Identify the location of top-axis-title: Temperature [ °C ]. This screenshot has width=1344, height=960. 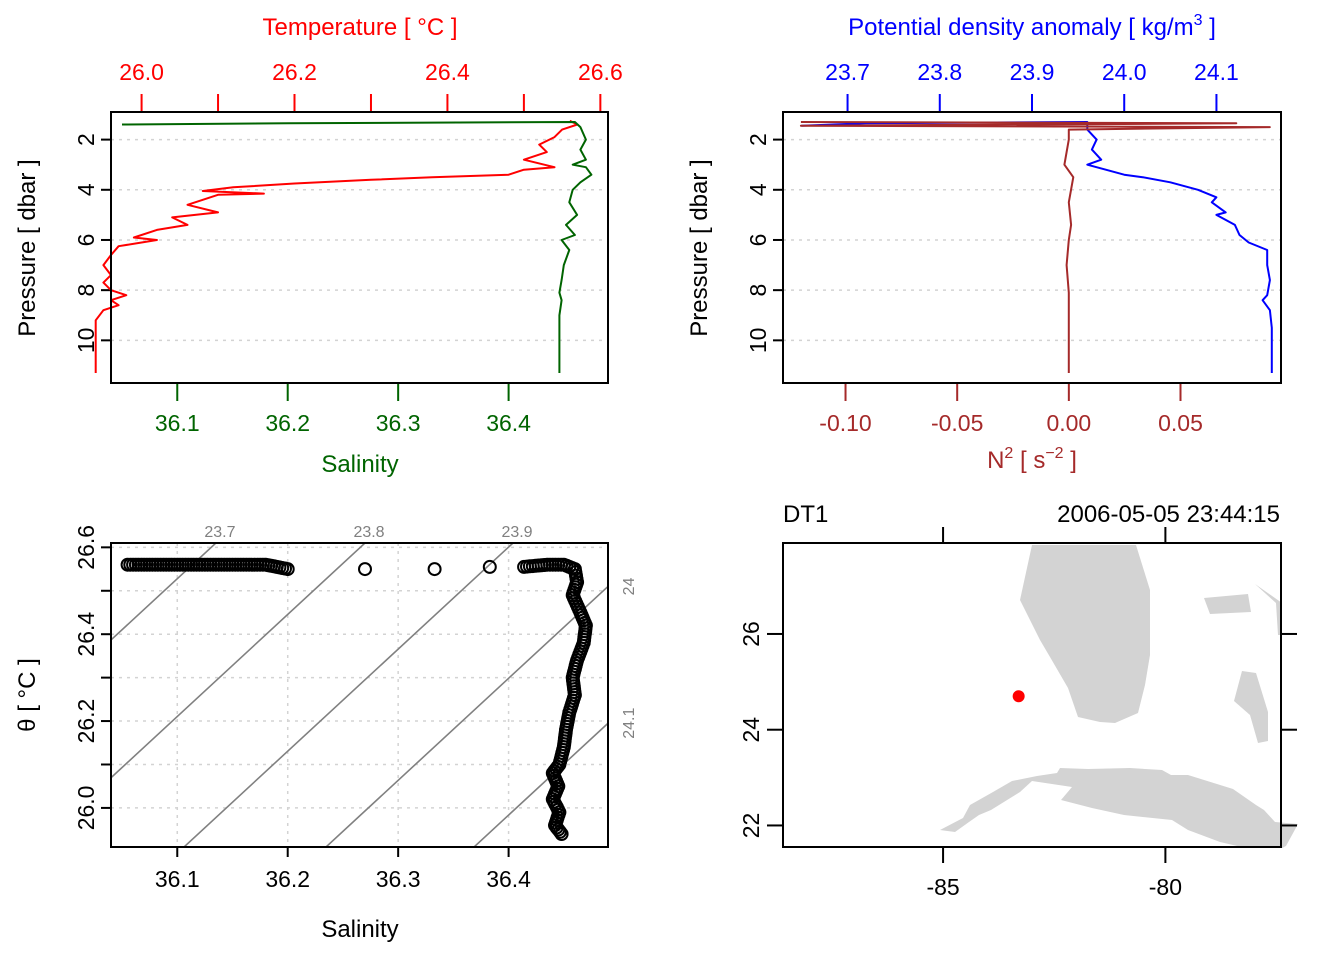
(360, 27).